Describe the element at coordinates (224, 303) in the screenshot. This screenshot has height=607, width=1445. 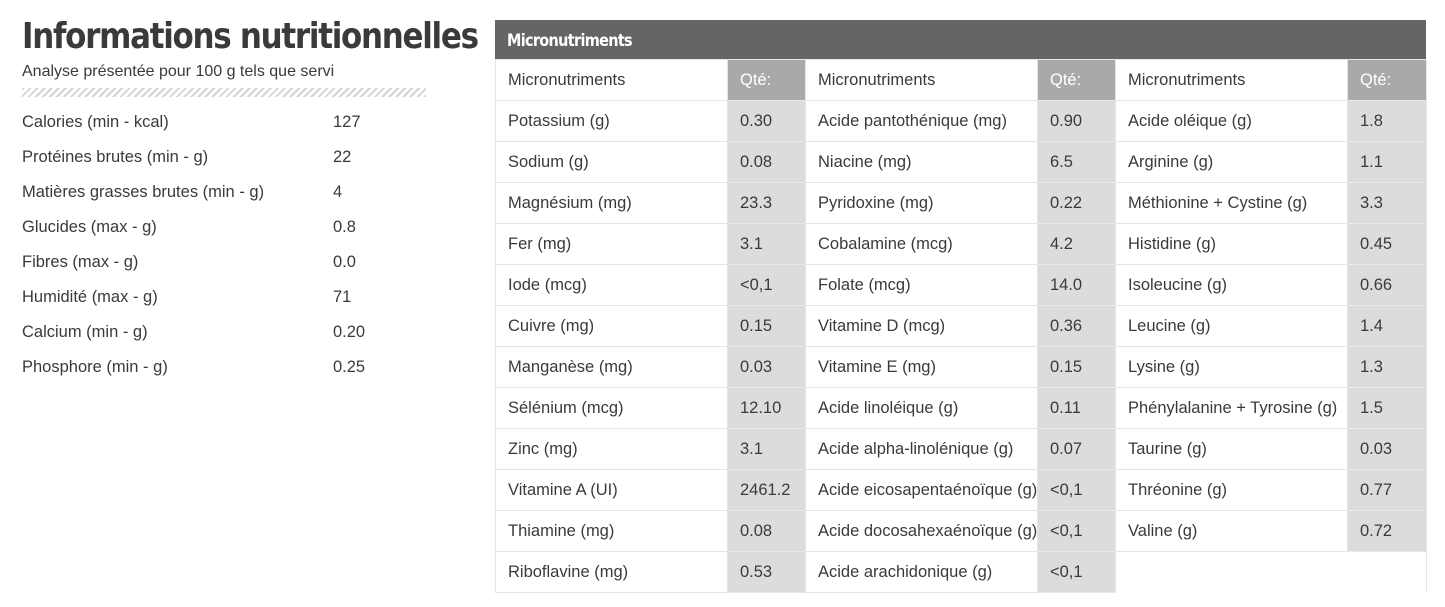
I see `macro-row: Humidité (max - g) 71` at that location.